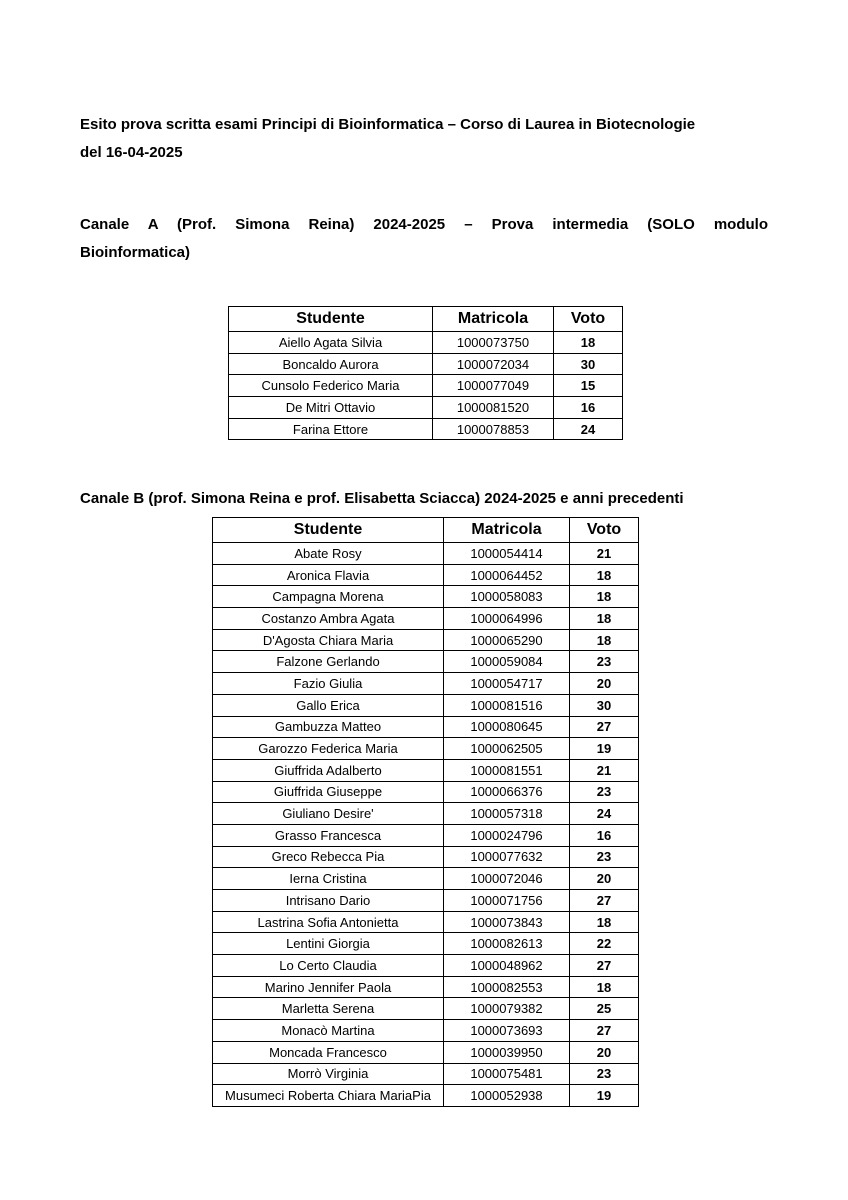  I want to click on student-row: Aronica Flavia 1000064452 18, so click(425, 575).